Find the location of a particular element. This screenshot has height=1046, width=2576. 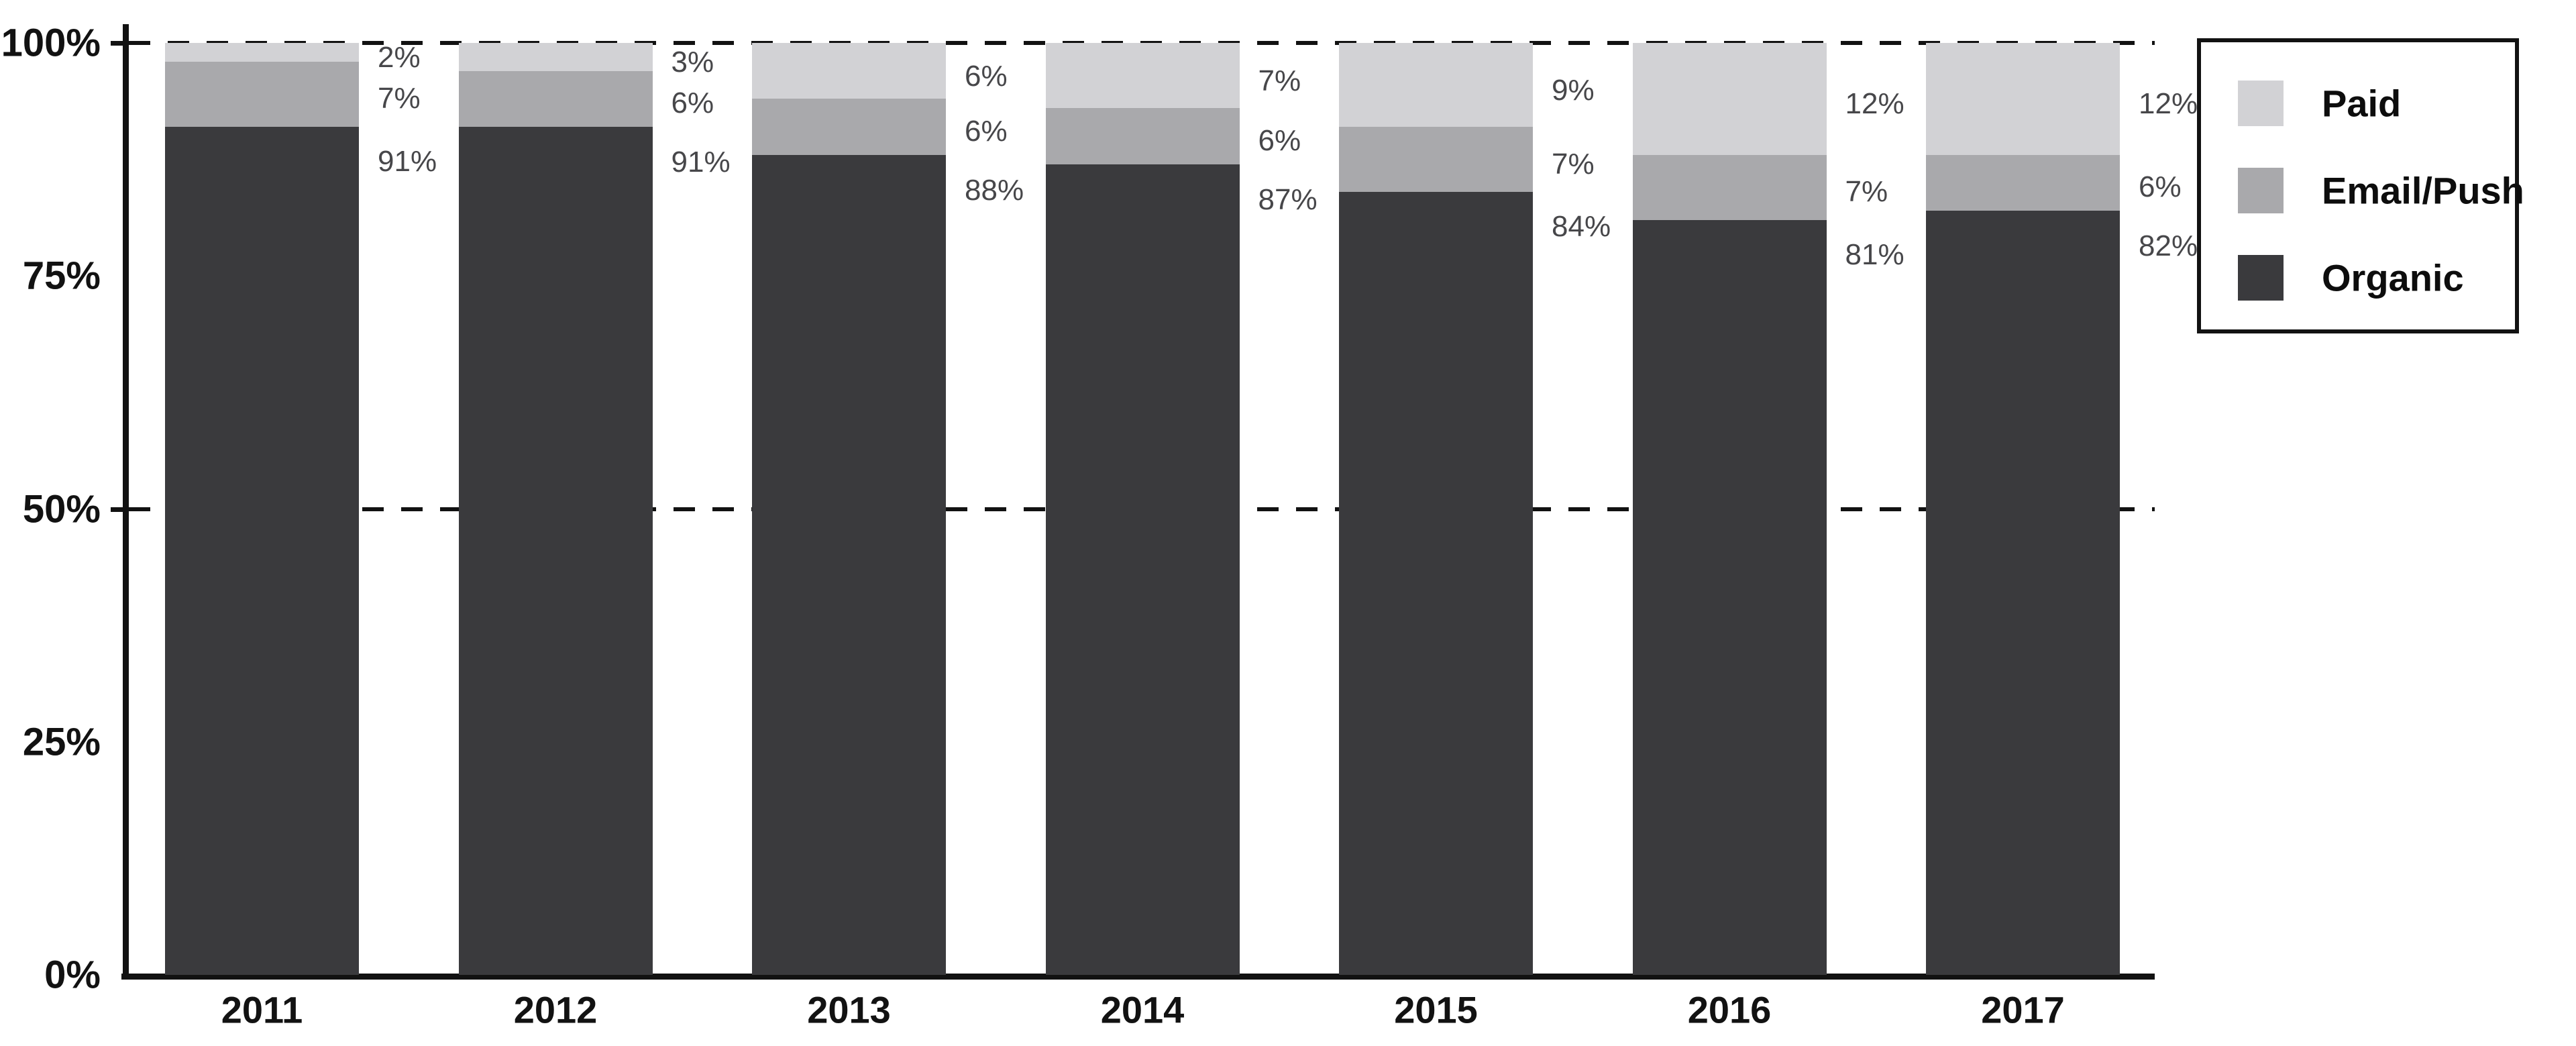

legend-swatch-paid is located at coordinates (2261, 103).